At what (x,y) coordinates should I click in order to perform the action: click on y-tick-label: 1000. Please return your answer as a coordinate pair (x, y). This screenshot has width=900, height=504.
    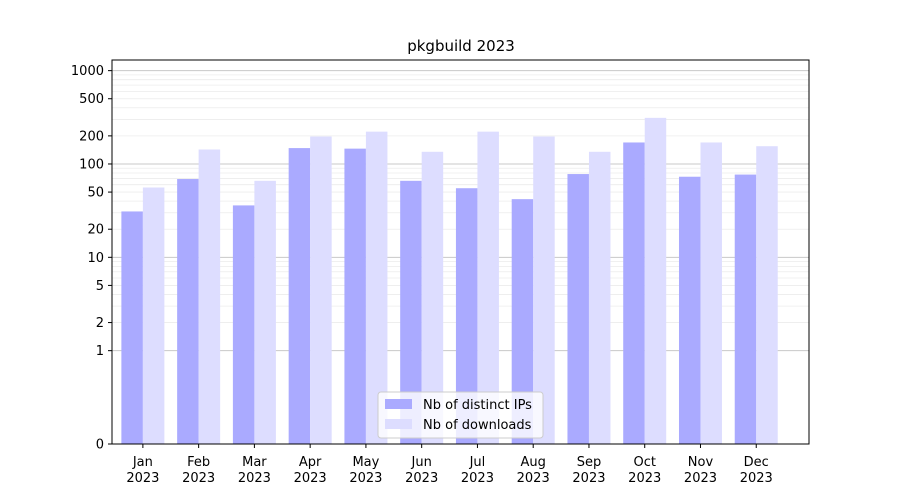
    Looking at the image, I should click on (87, 71).